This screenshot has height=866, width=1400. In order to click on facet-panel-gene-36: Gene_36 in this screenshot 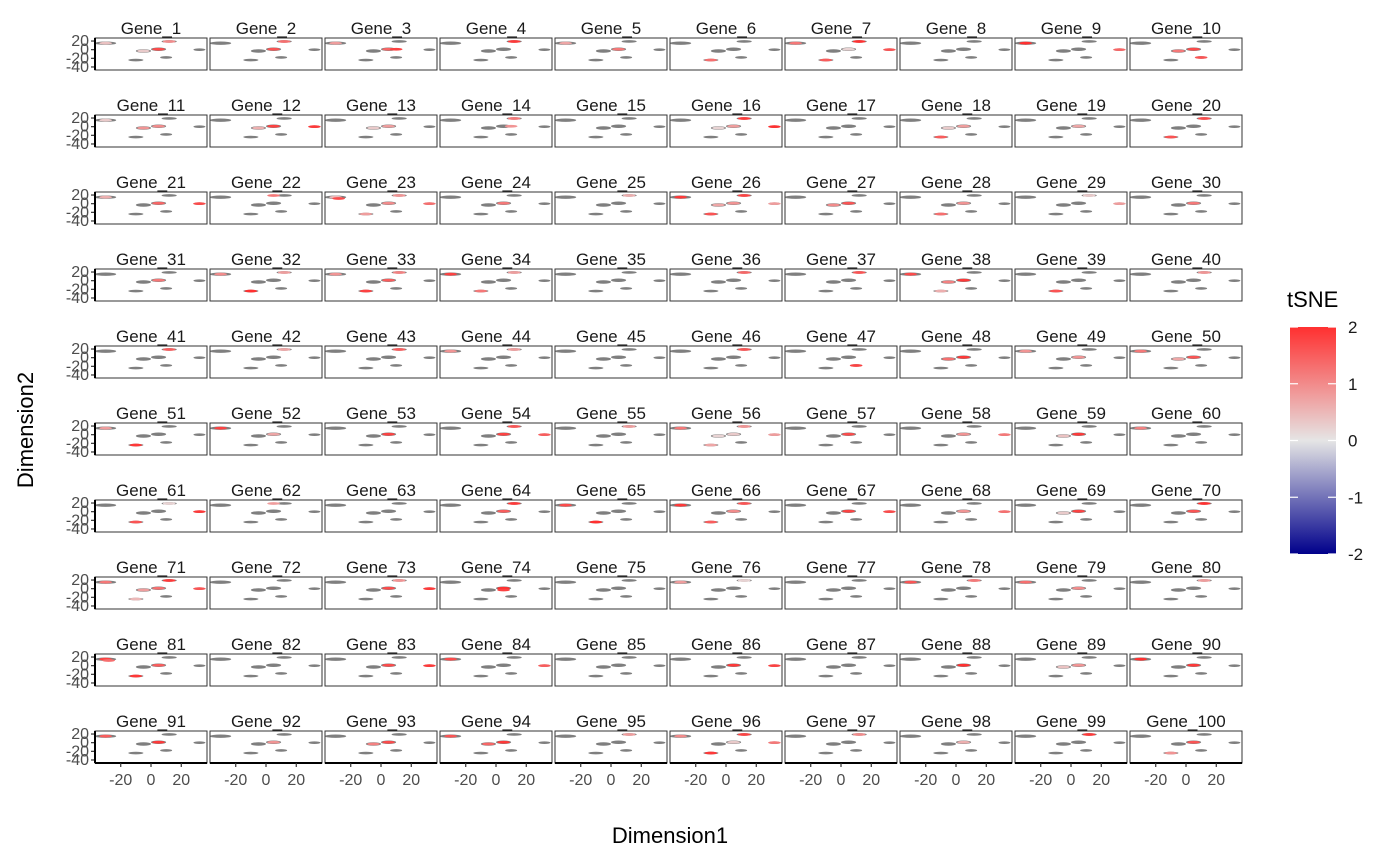, I will do `click(726, 276)`.